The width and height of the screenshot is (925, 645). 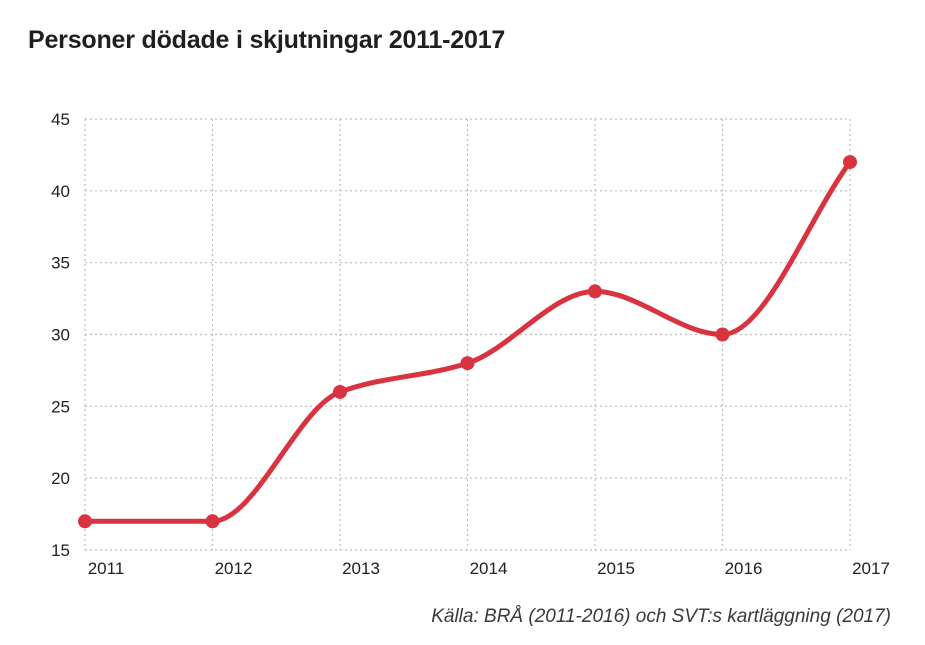 I want to click on chart-title: Personer dödade i skjutningar 2011-2017, so click(x=267, y=40).